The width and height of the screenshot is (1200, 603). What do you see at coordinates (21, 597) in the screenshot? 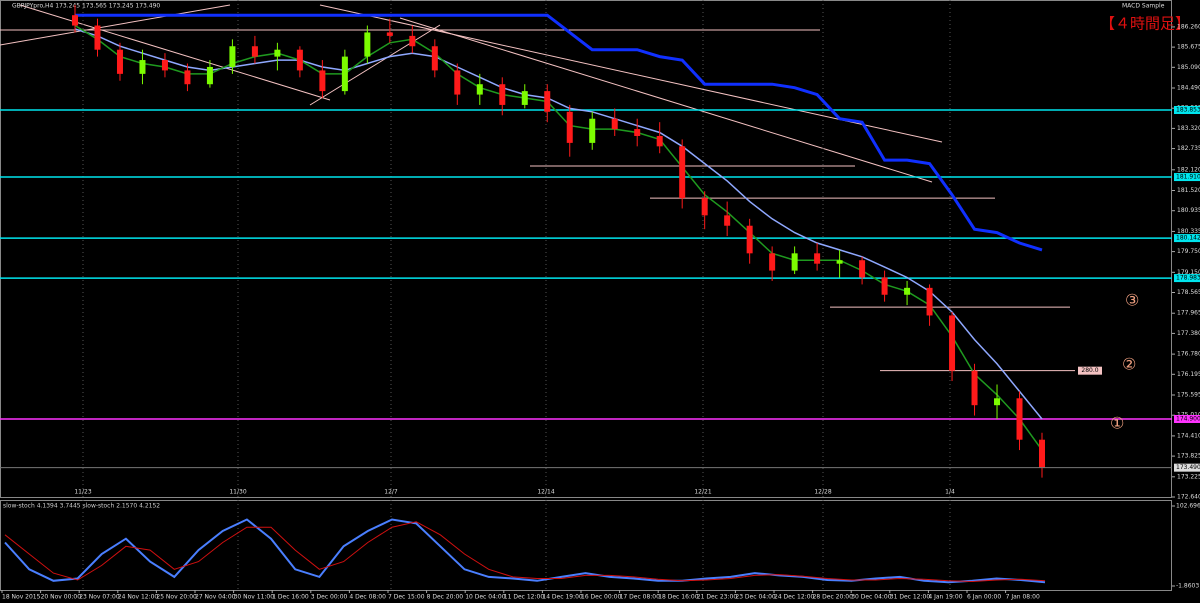
I see `time-label: 18 Nov 2015` at bounding box center [21, 597].